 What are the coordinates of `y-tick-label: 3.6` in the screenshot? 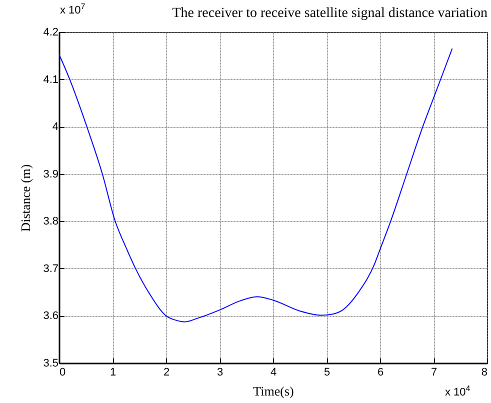 It's located at (50, 316).